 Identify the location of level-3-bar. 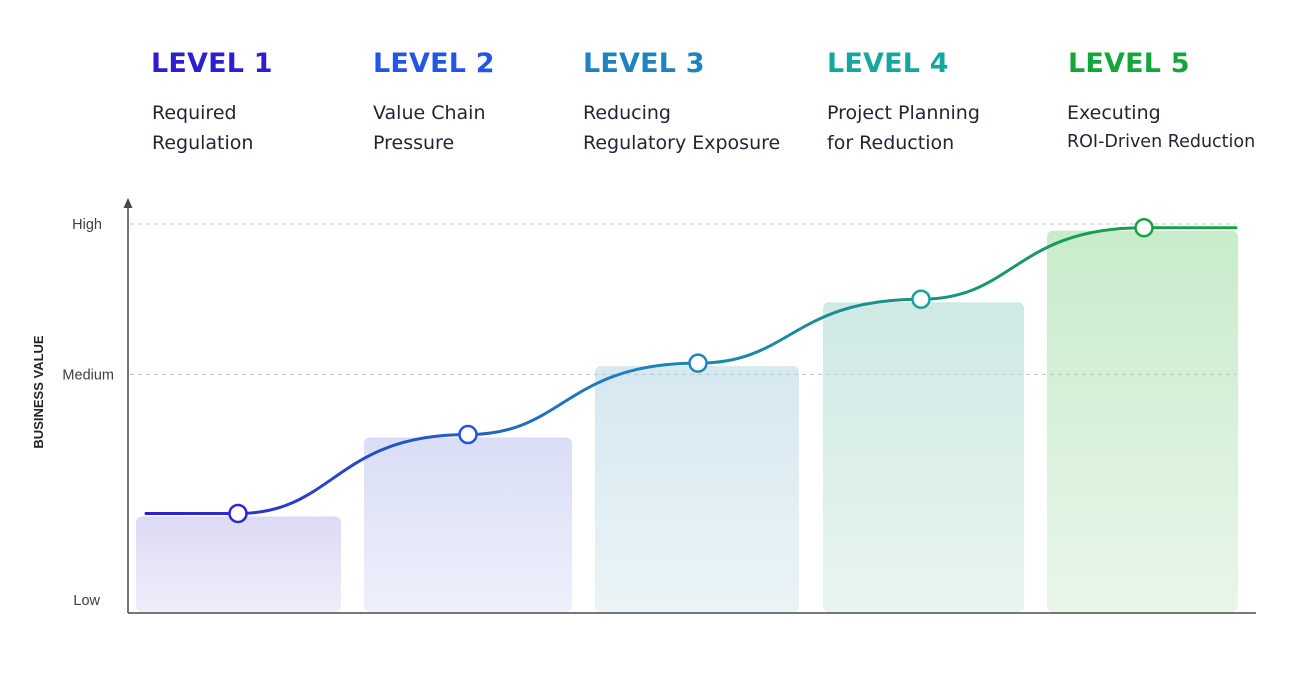
(697, 489).